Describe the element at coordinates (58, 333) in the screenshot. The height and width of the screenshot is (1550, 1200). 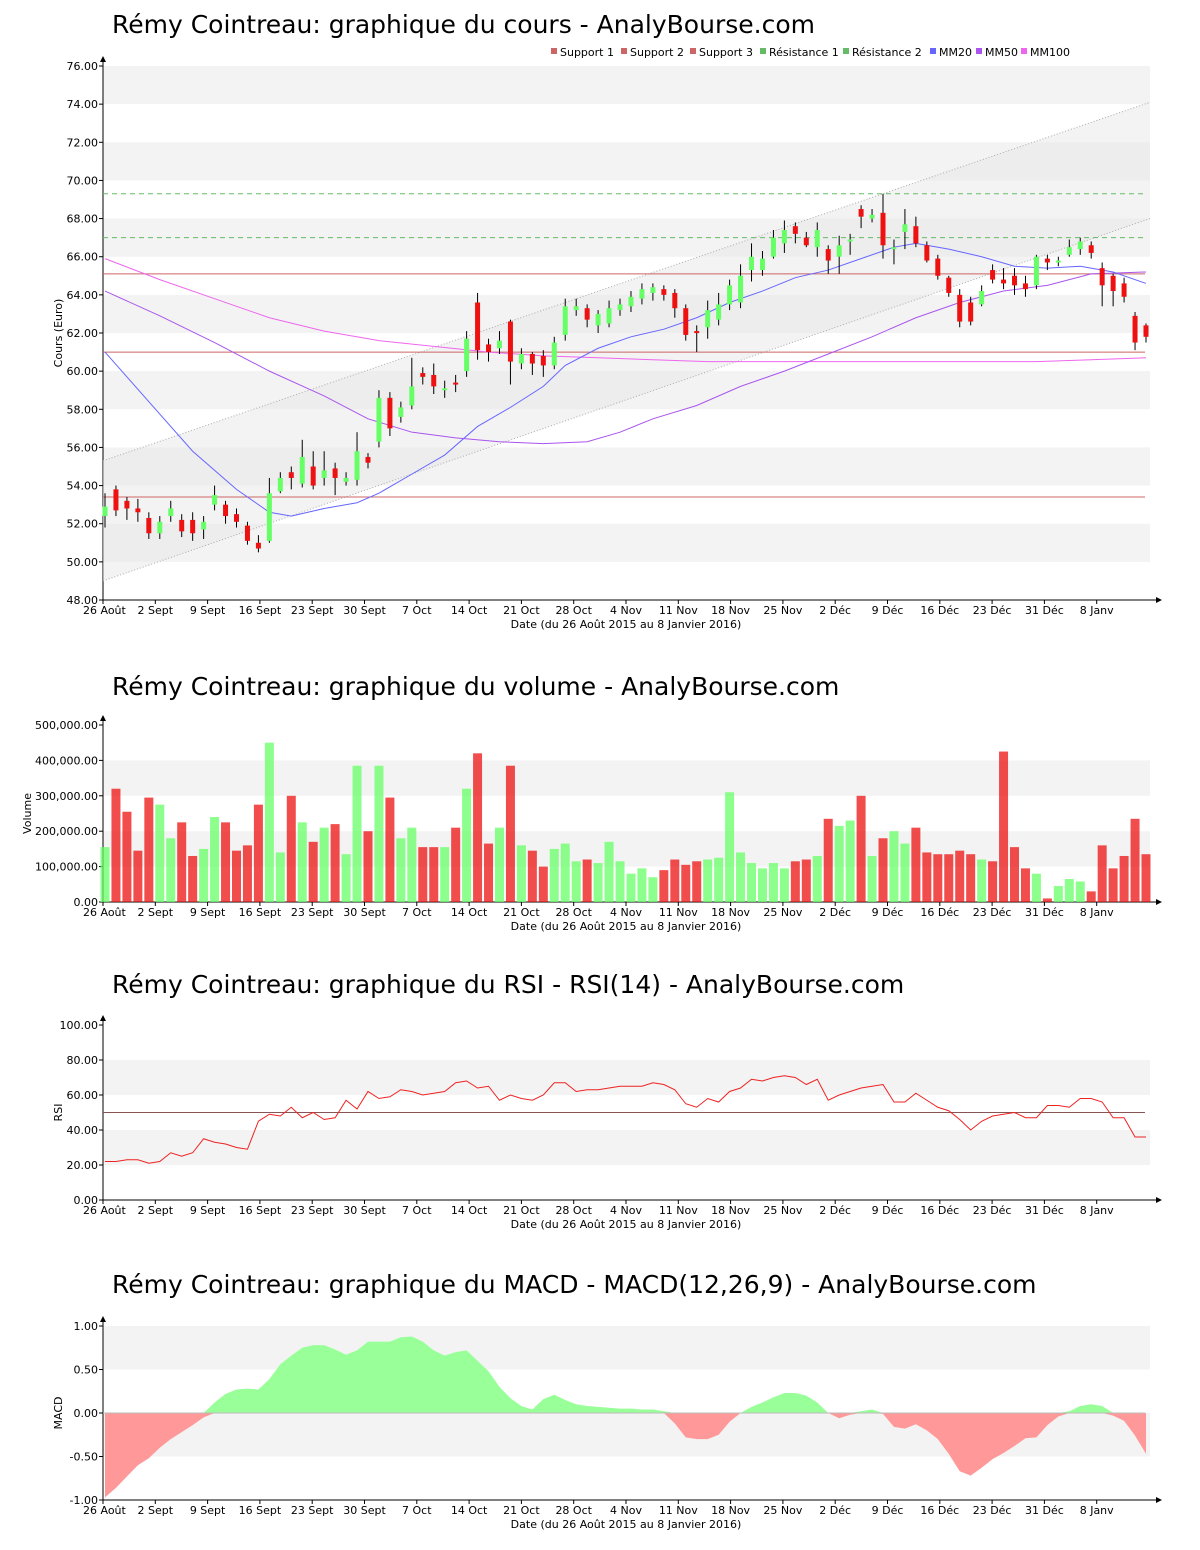
I see `y-axis-title: Cours (Euro)` at that location.